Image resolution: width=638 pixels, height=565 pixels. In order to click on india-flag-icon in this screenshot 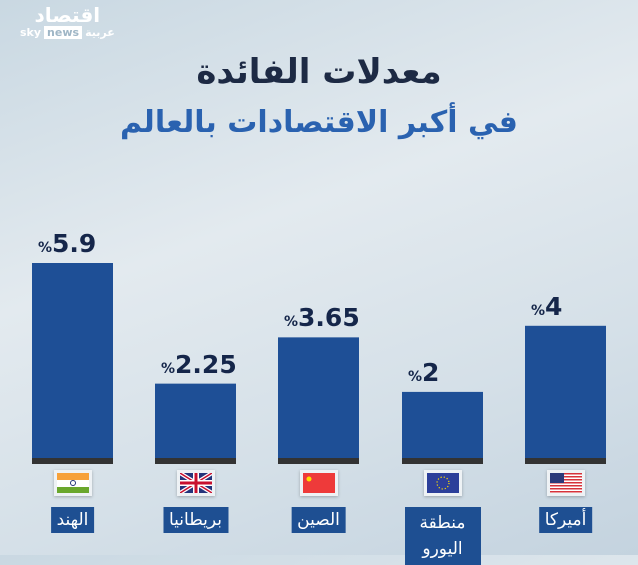, I will do `click(72, 483)`.